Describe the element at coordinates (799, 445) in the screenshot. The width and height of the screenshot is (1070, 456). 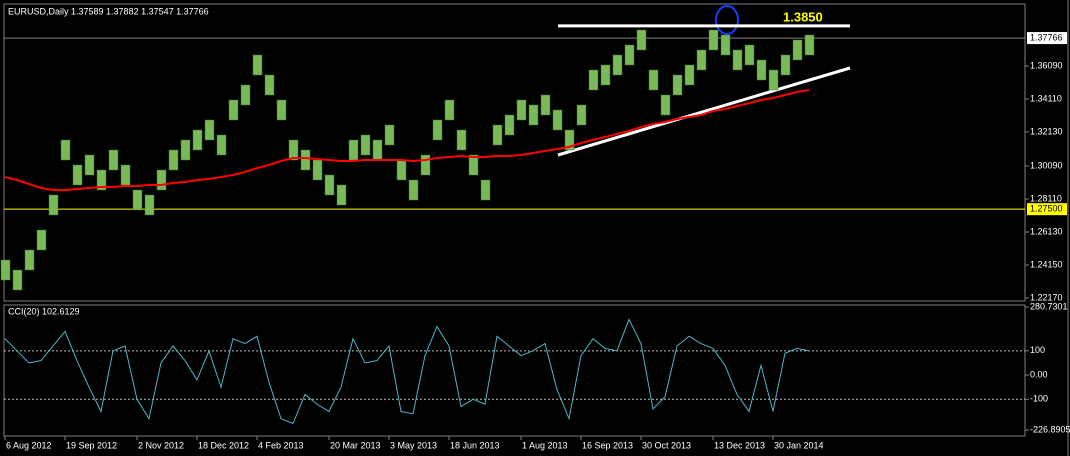
I see `x-tick-label: 30 Jan 2014` at that location.